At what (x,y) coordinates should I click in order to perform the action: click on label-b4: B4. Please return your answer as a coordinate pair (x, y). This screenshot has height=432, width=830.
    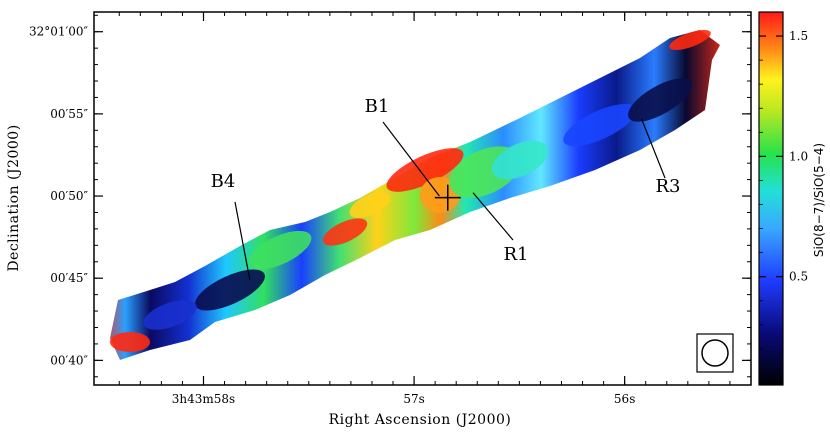
    Looking at the image, I should click on (223, 181).